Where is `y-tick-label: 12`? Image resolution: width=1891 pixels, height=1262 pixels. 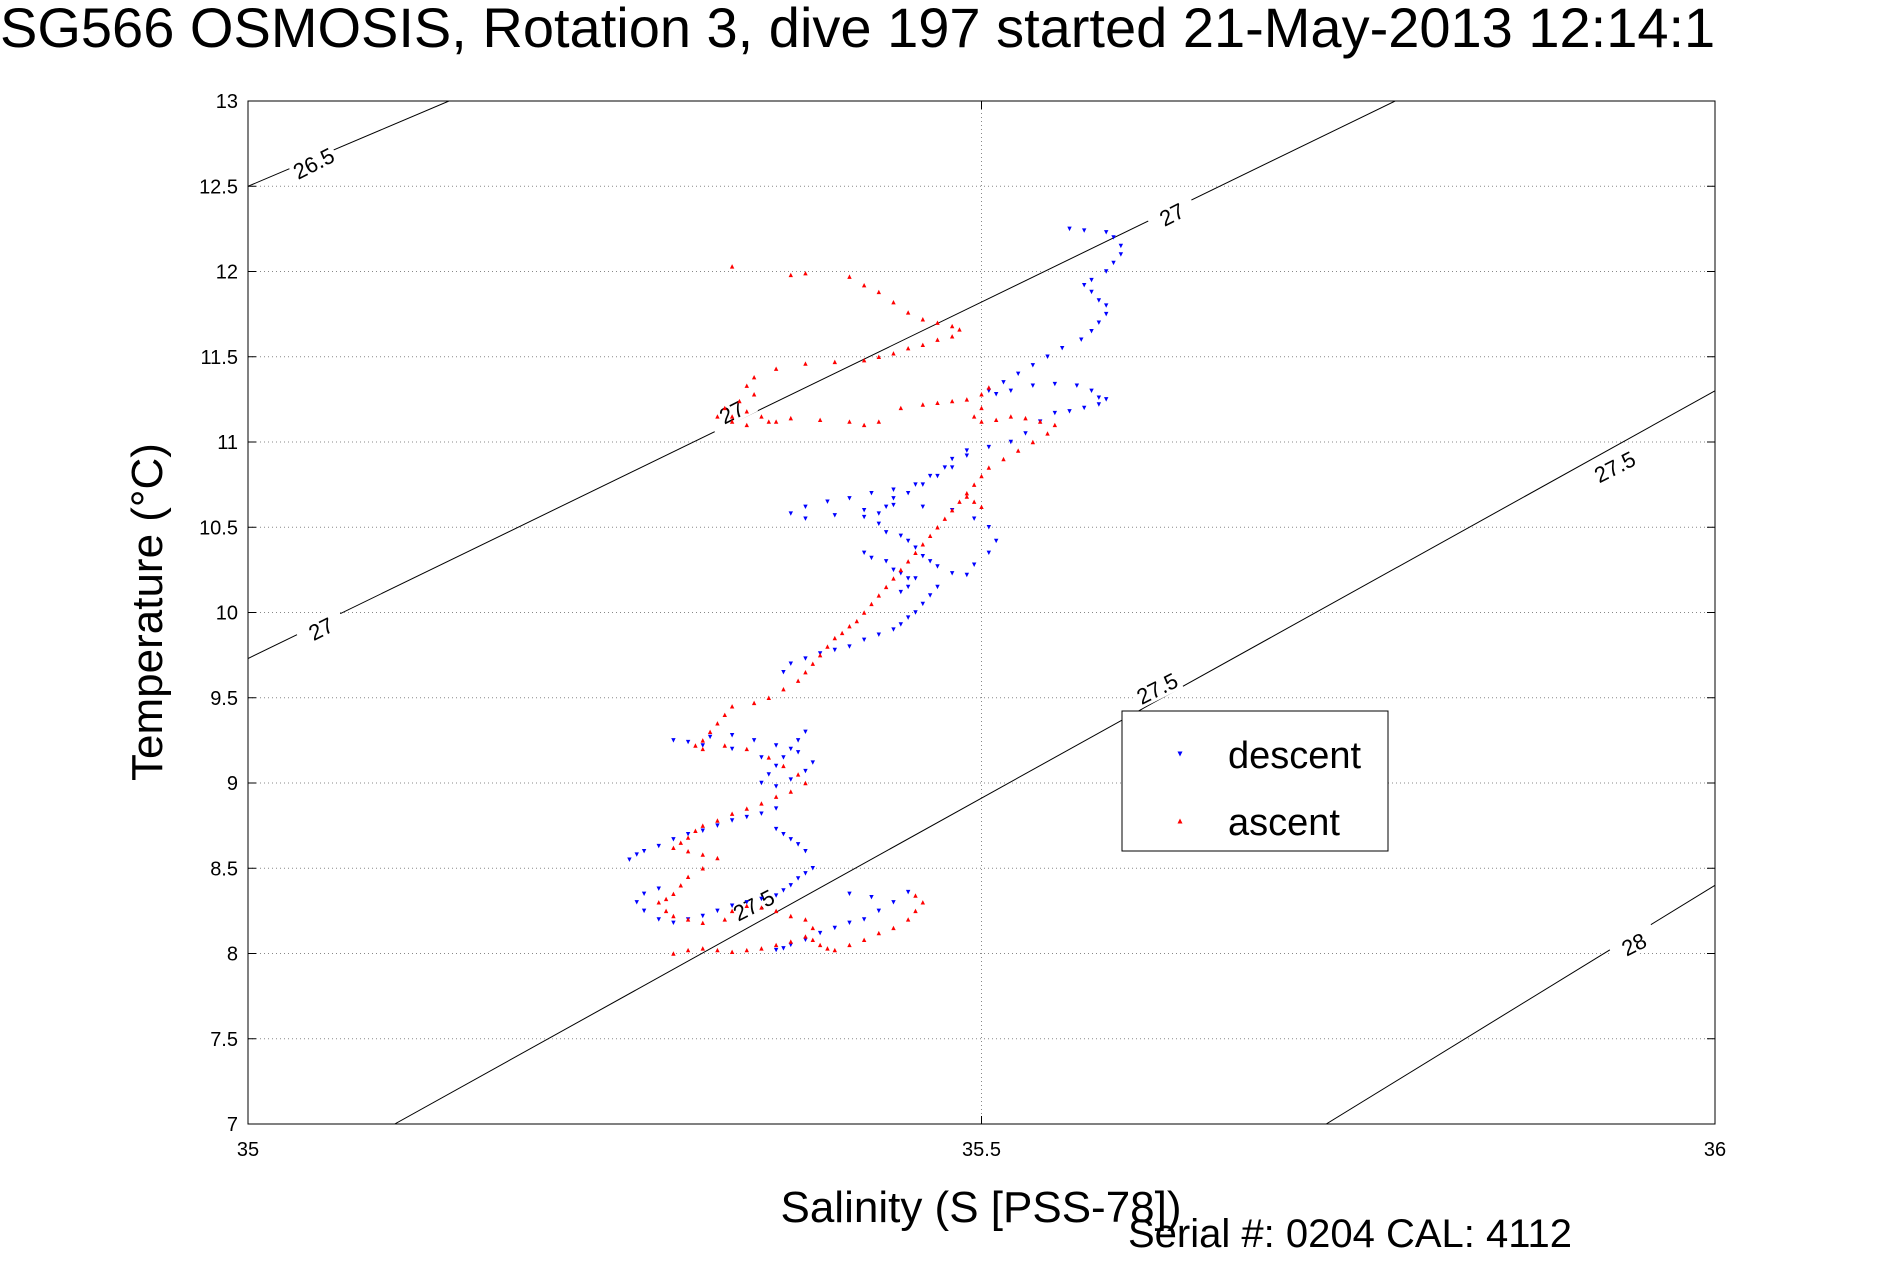 y-tick-label: 12 is located at coordinates (227, 273).